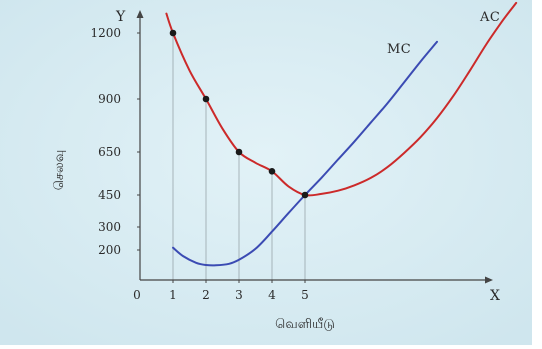 The height and width of the screenshot is (349, 542). What do you see at coordinates (59, 170) in the screenshot?
I see `y-axis-title: செலவு` at bounding box center [59, 170].